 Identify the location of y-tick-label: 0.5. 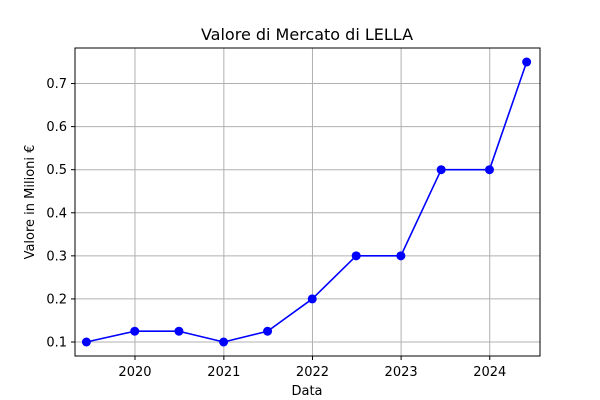
(56, 170).